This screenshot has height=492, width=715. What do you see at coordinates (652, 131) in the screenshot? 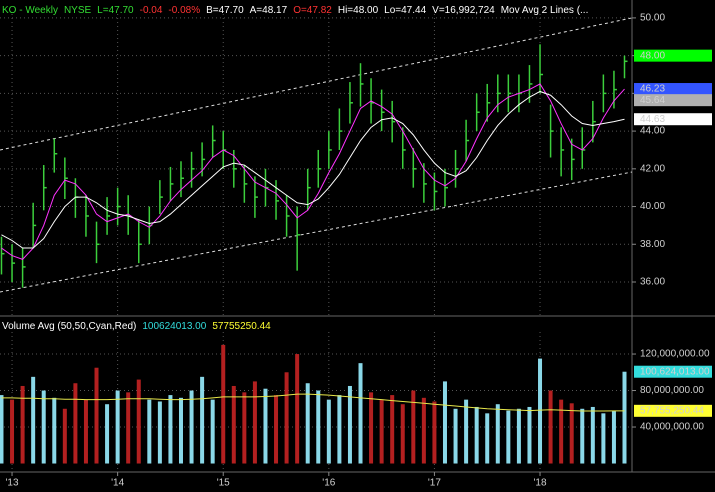
I see `y-tick-label: 44.00` at bounding box center [652, 131].